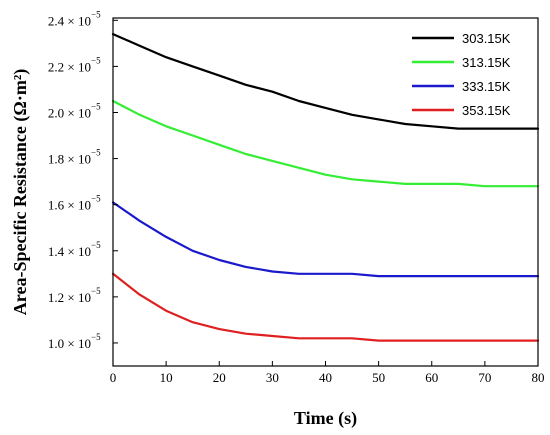 This screenshot has height=435, width=550. I want to click on y-tick-exponent-7: −5, so click(96, 14).